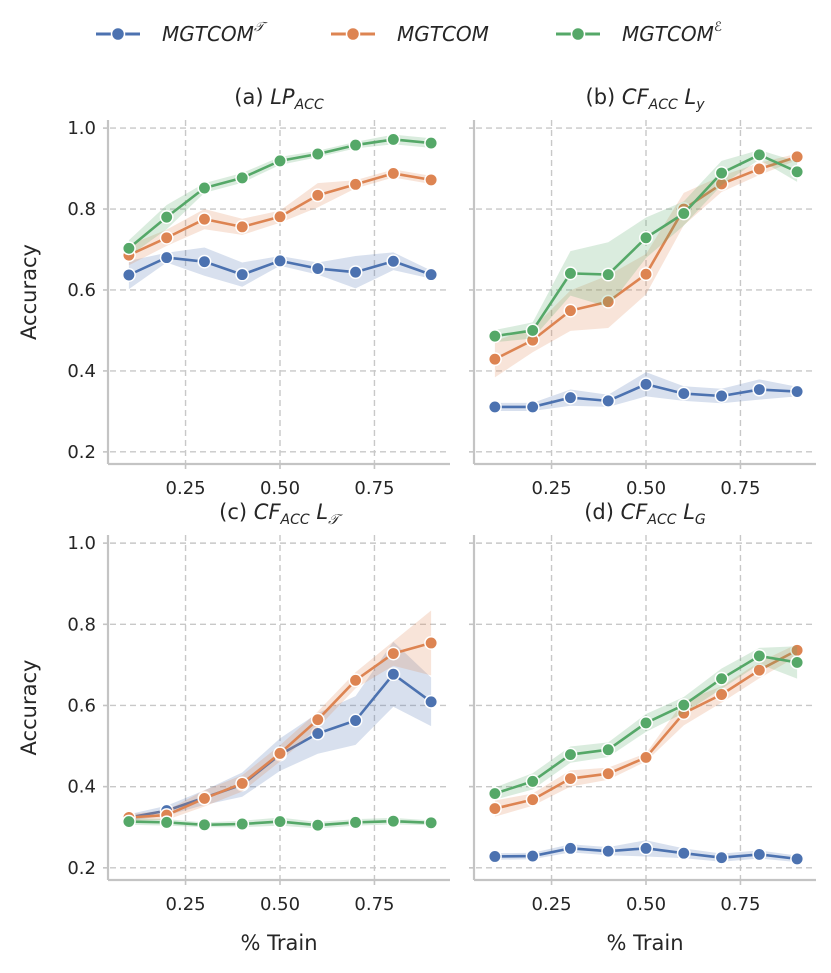  I want to click on x-axis-label: % Train, so click(644, 943).